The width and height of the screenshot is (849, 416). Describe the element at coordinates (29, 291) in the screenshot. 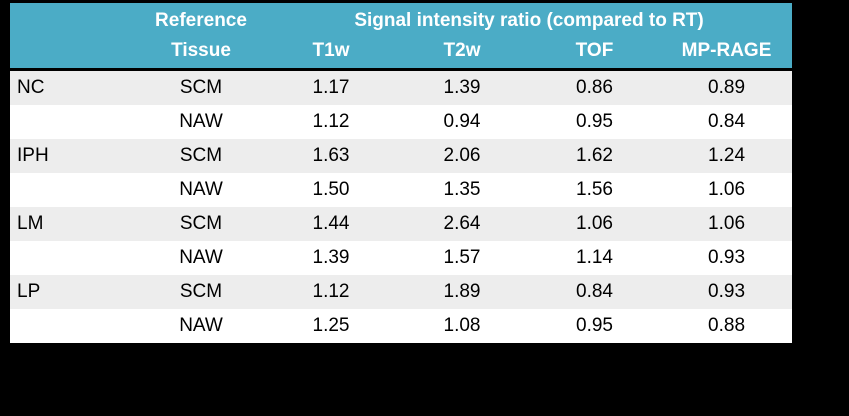

I see `row-group-label: LP` at that location.